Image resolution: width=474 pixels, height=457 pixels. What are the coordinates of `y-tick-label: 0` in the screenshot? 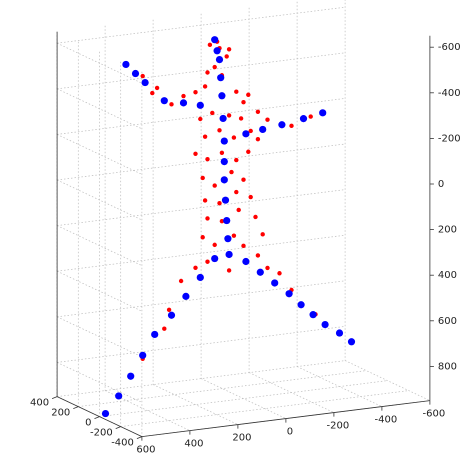 It's located at (88, 423).